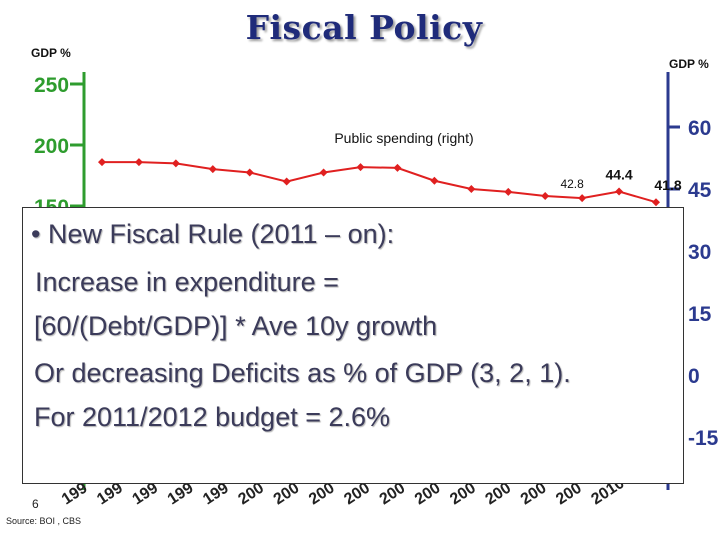 The height and width of the screenshot is (540, 720). What do you see at coordinates (364, 27) in the screenshot?
I see `slide-title: Fiscal Policy` at bounding box center [364, 27].